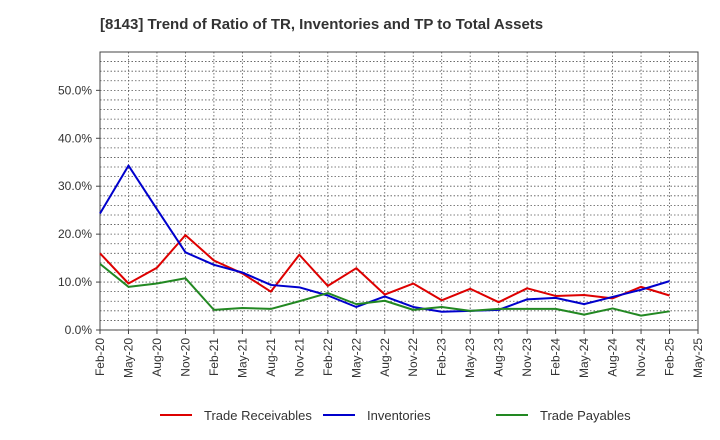 The height and width of the screenshot is (440, 720). Describe the element at coordinates (384, 290) in the screenshot. I see `series-line-trade-payables` at that location.